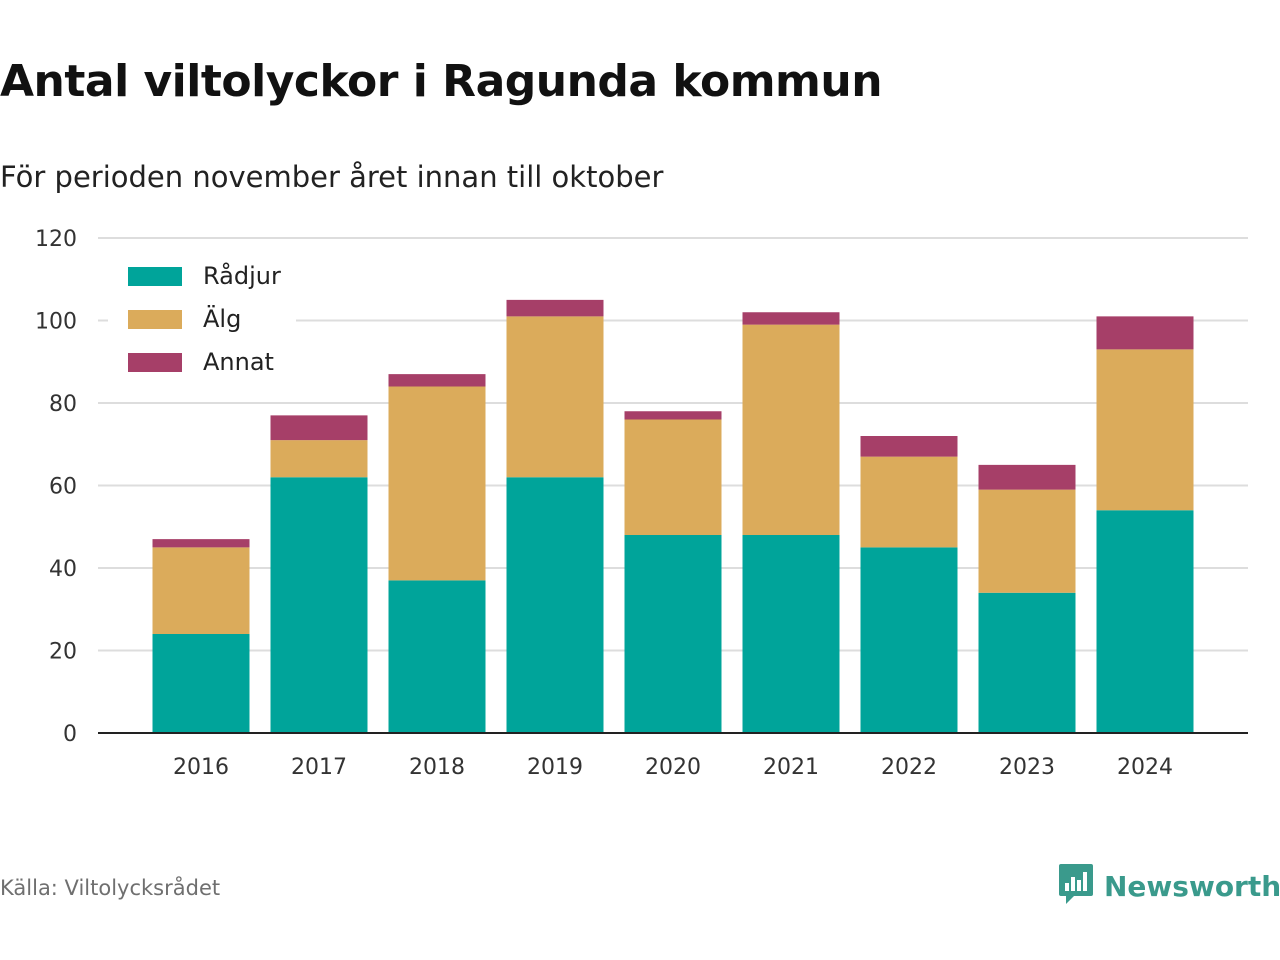 This screenshot has width=1280, height=960. What do you see at coordinates (201, 767) in the screenshot?
I see `x-tick-label: 2016` at bounding box center [201, 767].